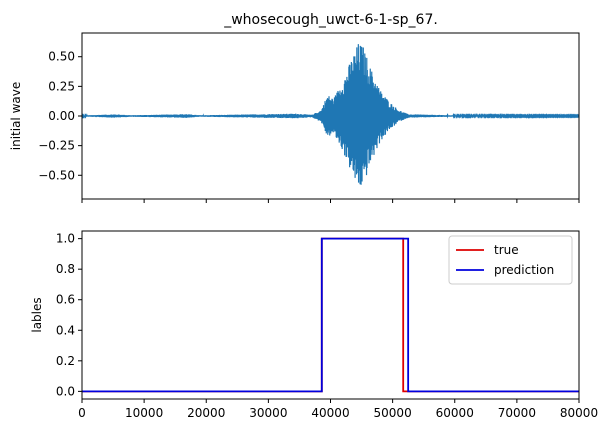 The height and width of the screenshot is (433, 610). Describe the element at coordinates (61, 86) in the screenshot. I see `waveform-y-tick-label: 0.25` at that location.